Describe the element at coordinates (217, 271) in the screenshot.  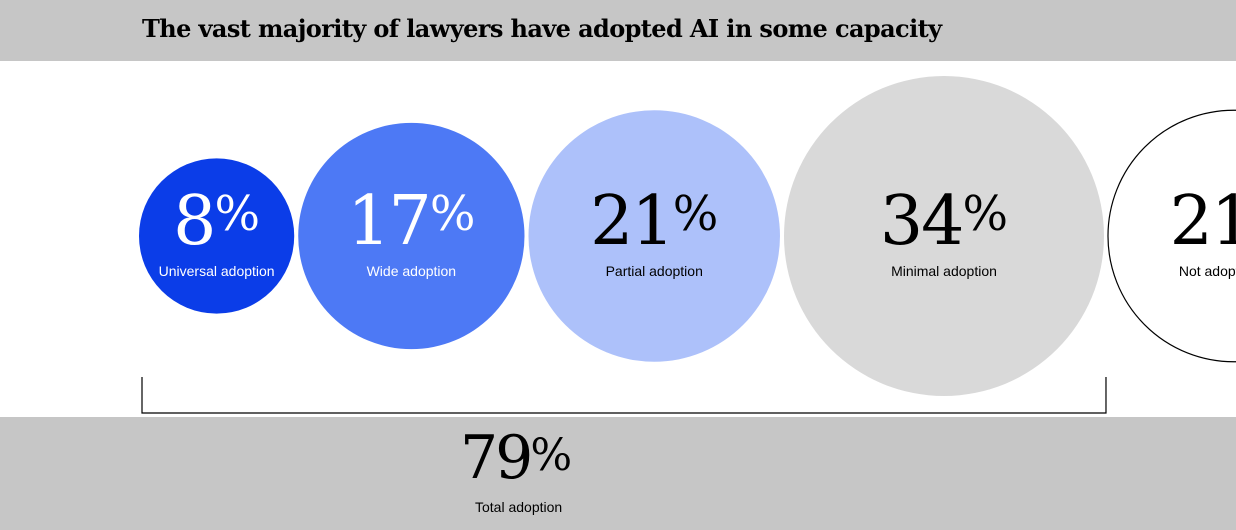
I see `category-label: Universal adoption` at that location.